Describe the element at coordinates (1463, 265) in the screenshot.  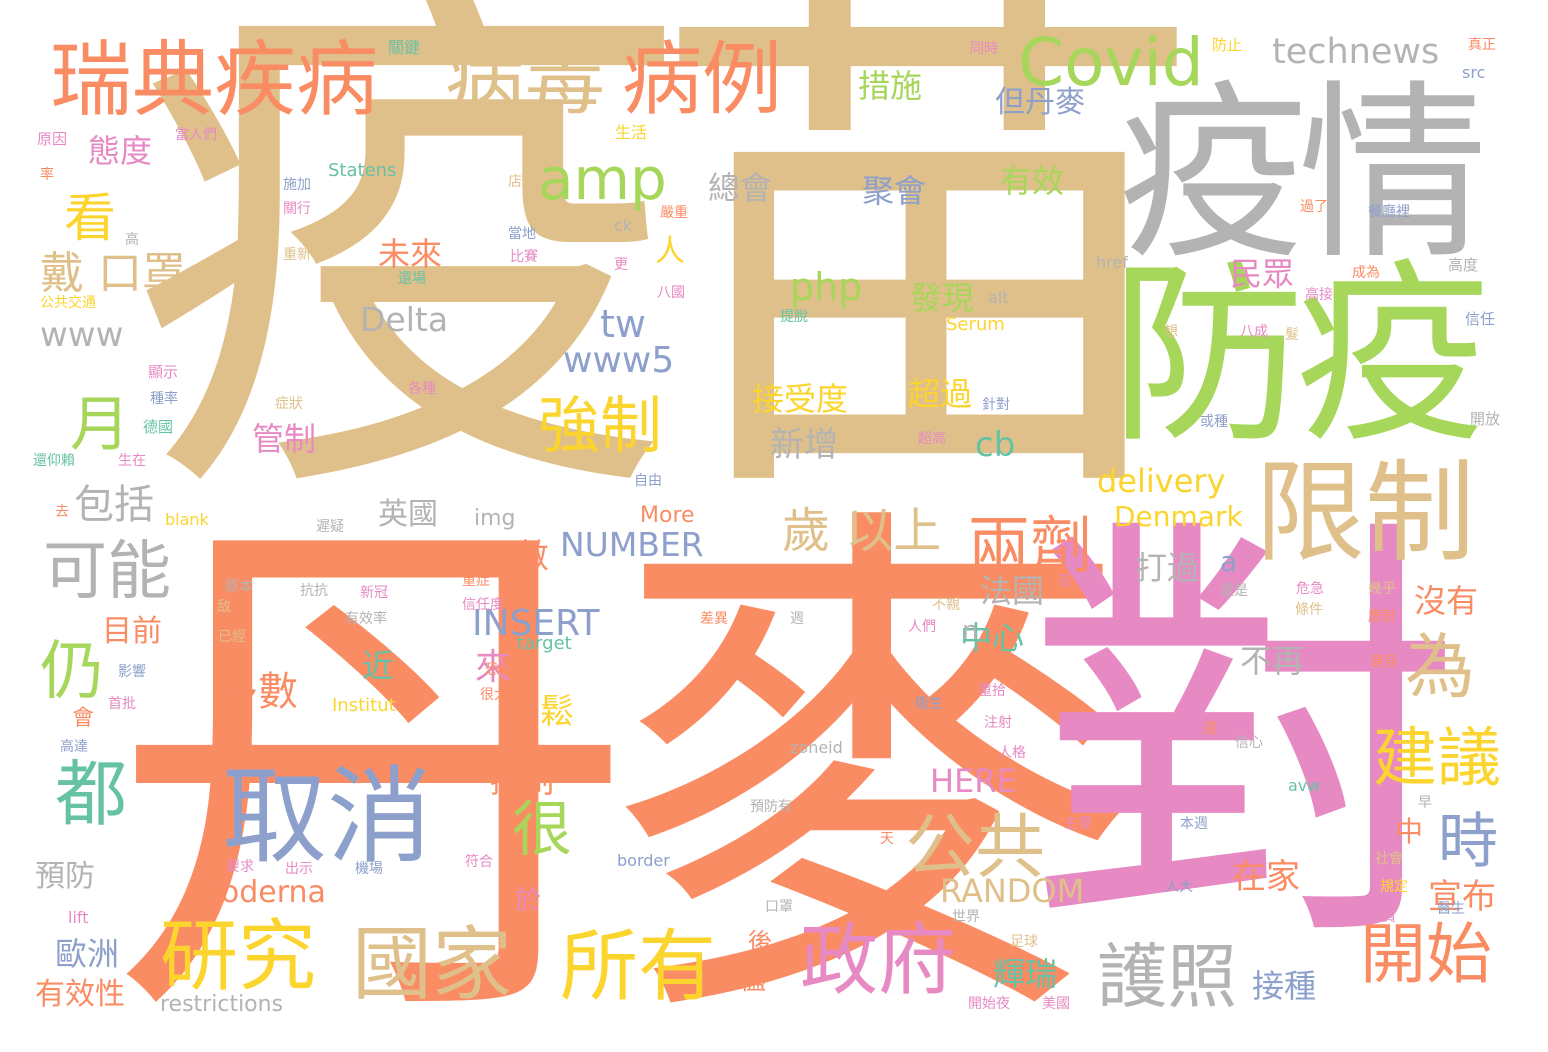
I see `word-cloud-word: 高度` at that location.